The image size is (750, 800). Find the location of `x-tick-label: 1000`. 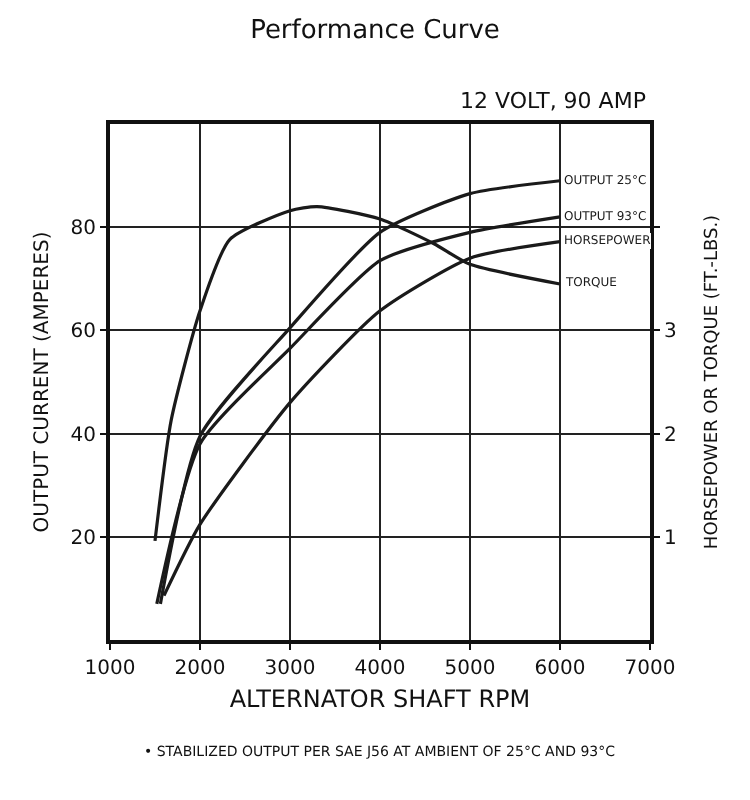

x-tick-label: 1000 is located at coordinates (110, 669).